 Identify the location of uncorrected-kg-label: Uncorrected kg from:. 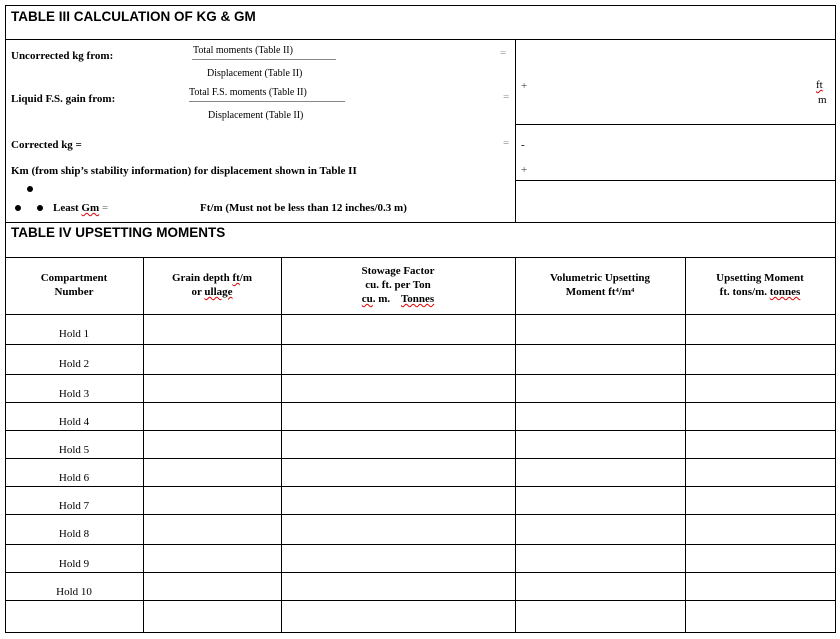
(62, 56).